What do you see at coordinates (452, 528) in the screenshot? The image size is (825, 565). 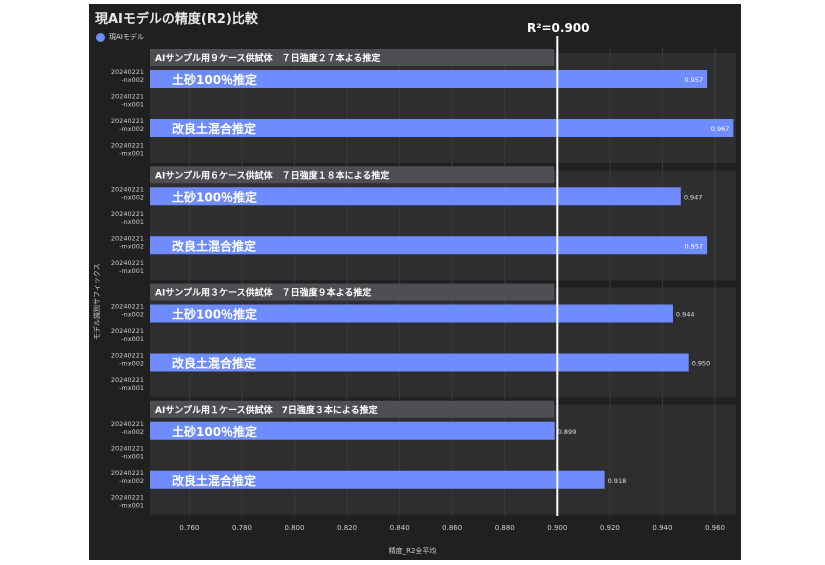 I see `x-tick-label: 0.860` at bounding box center [452, 528].